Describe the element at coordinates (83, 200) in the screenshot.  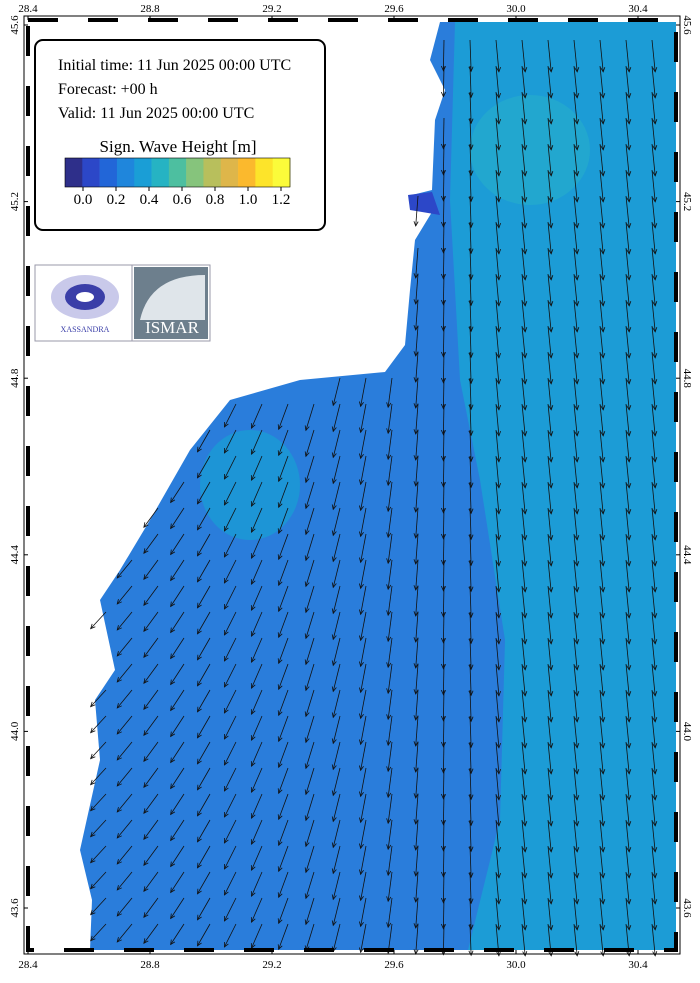
I see `colorbar-label: 0.0` at that location.